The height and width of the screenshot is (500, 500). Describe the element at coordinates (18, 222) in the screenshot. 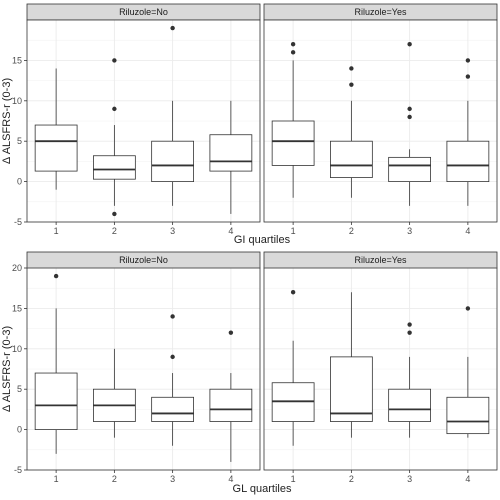

I see `row1-y-tick-label: -5` at that location.